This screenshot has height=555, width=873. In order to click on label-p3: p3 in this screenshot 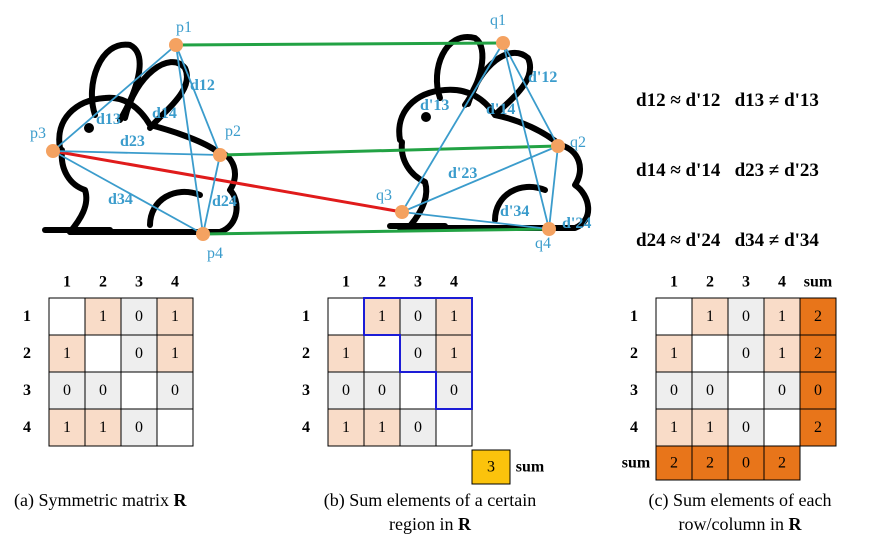, I will do `click(38, 133)`.